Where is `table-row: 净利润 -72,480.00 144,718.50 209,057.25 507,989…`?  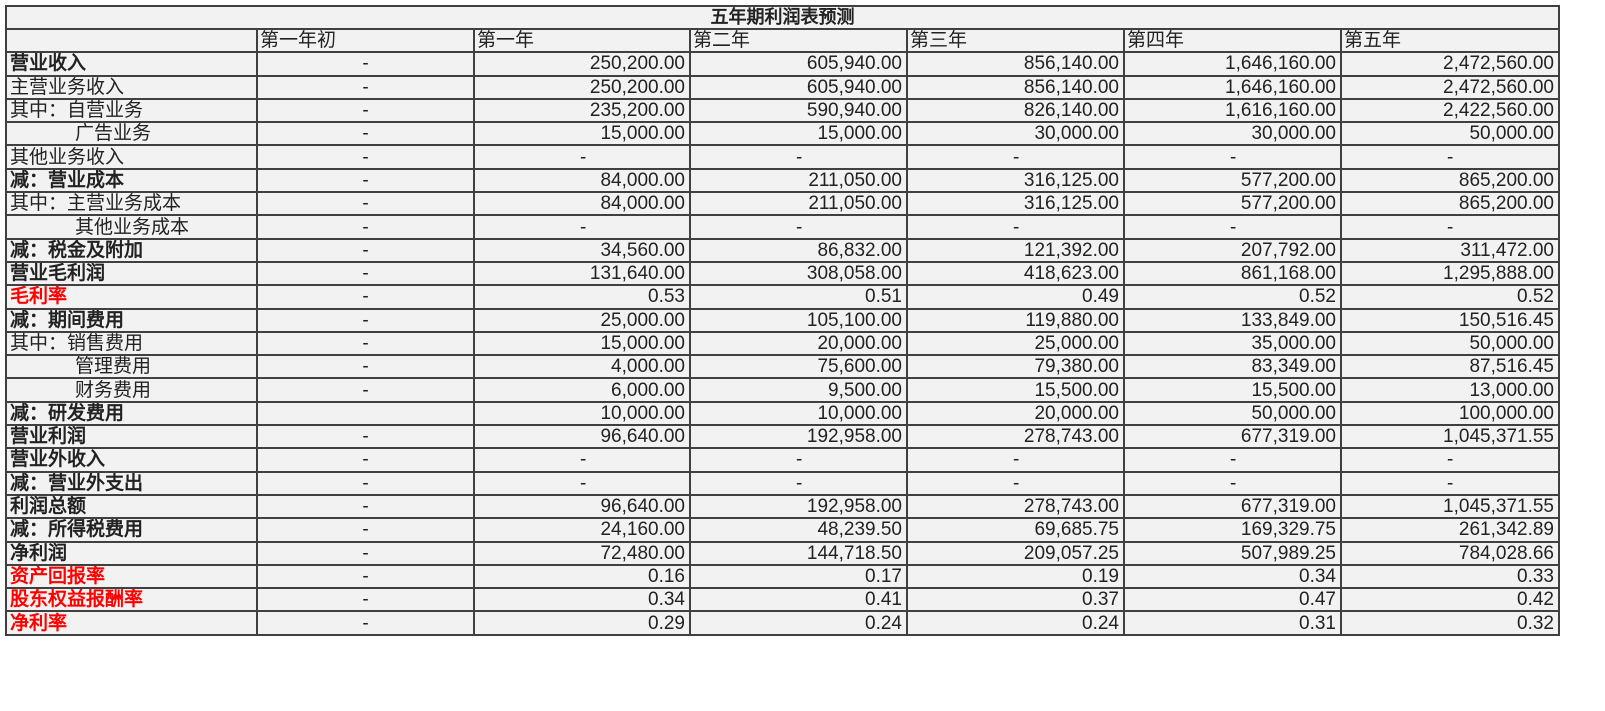 table-row: 净利润 -72,480.00 144,718.50 209,057.25 507,989… is located at coordinates (782, 553).